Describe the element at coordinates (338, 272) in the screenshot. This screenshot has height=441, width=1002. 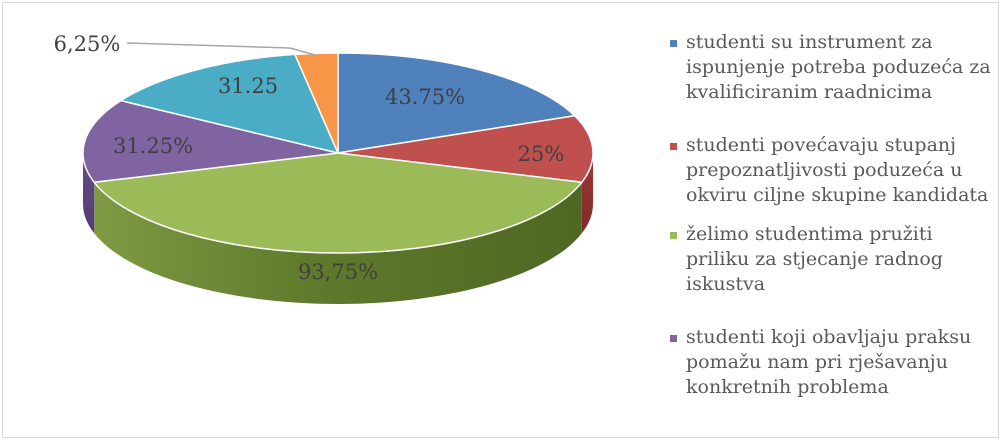
I see `slice-label: 93,75%` at that location.